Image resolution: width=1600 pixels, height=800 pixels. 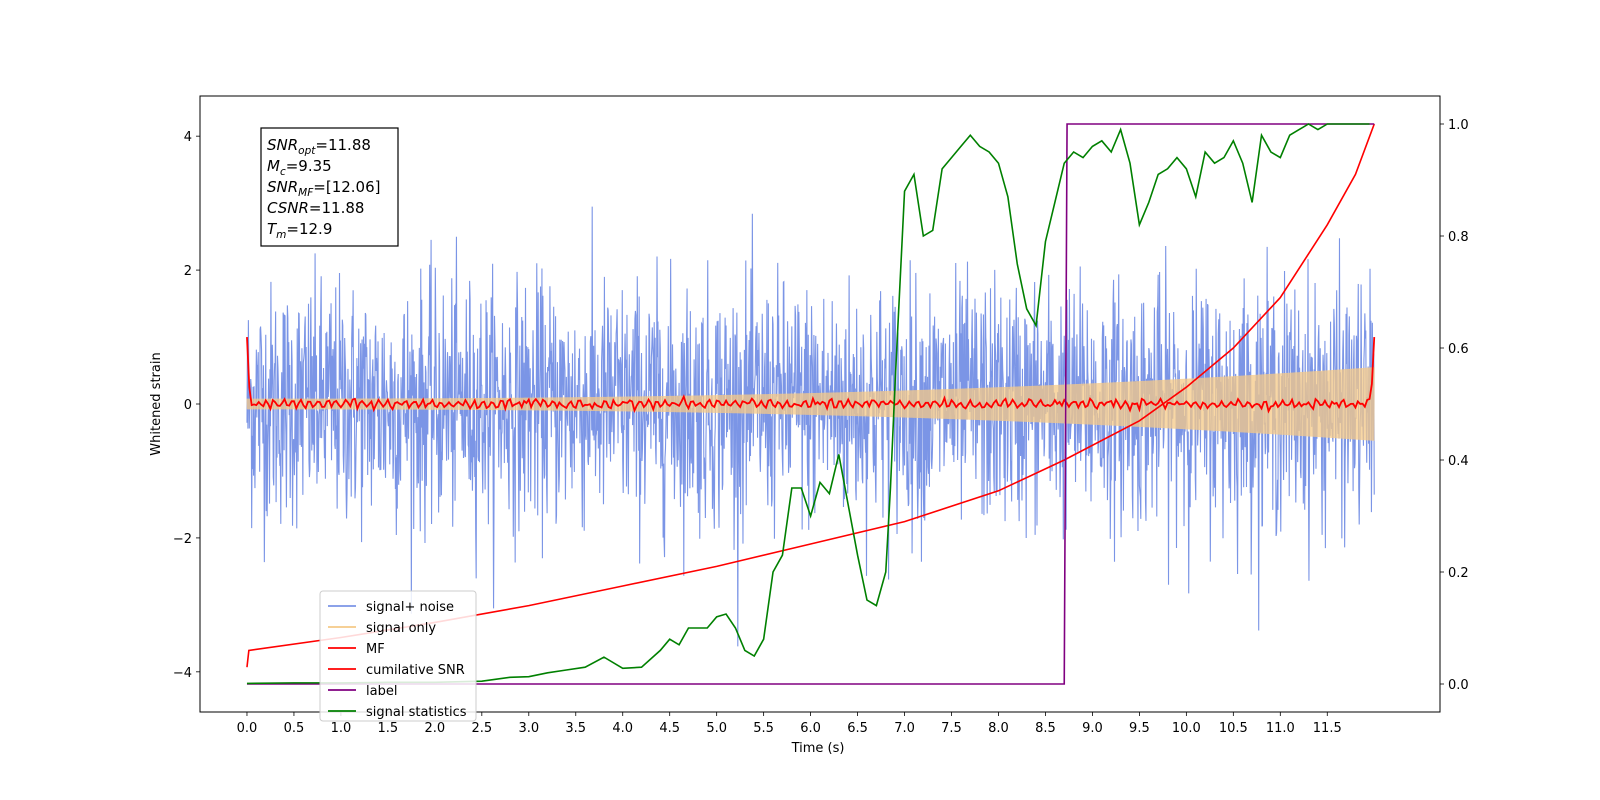 I want to click on info-line: Mc=9.35, so click(x=299, y=167).